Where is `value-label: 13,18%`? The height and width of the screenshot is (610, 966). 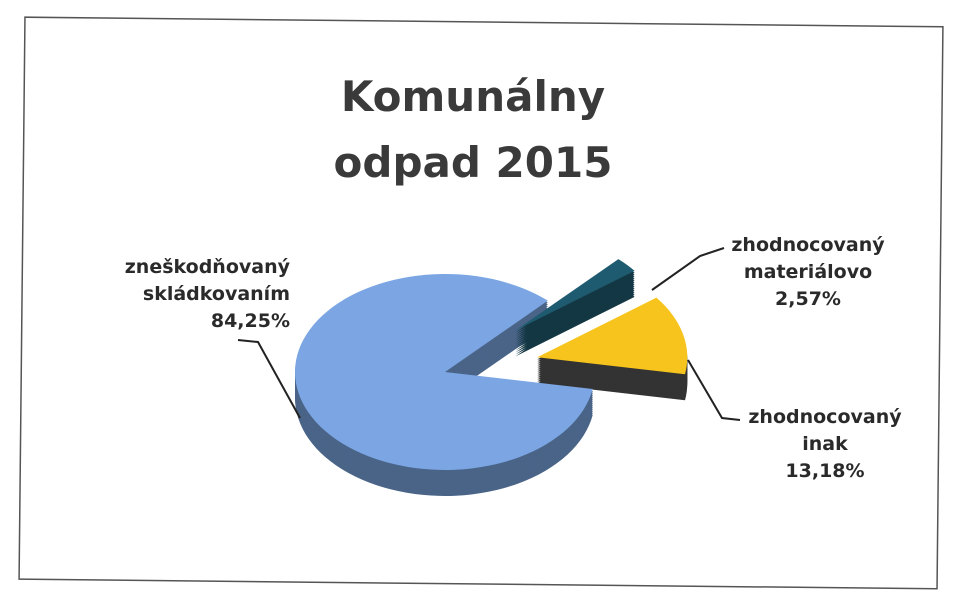
value-label: 13,18% is located at coordinates (825, 471).